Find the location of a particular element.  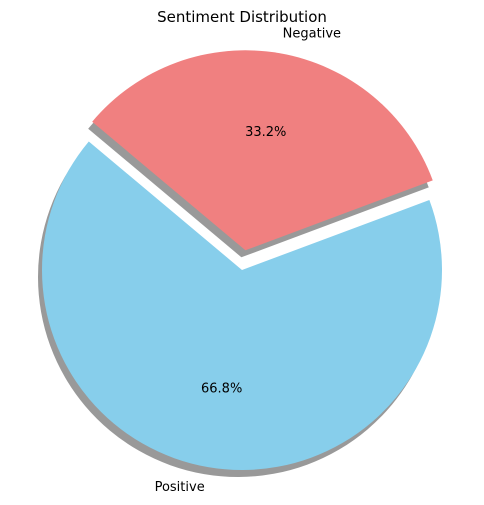

slice-label-negative: Negative is located at coordinates (312, 33).